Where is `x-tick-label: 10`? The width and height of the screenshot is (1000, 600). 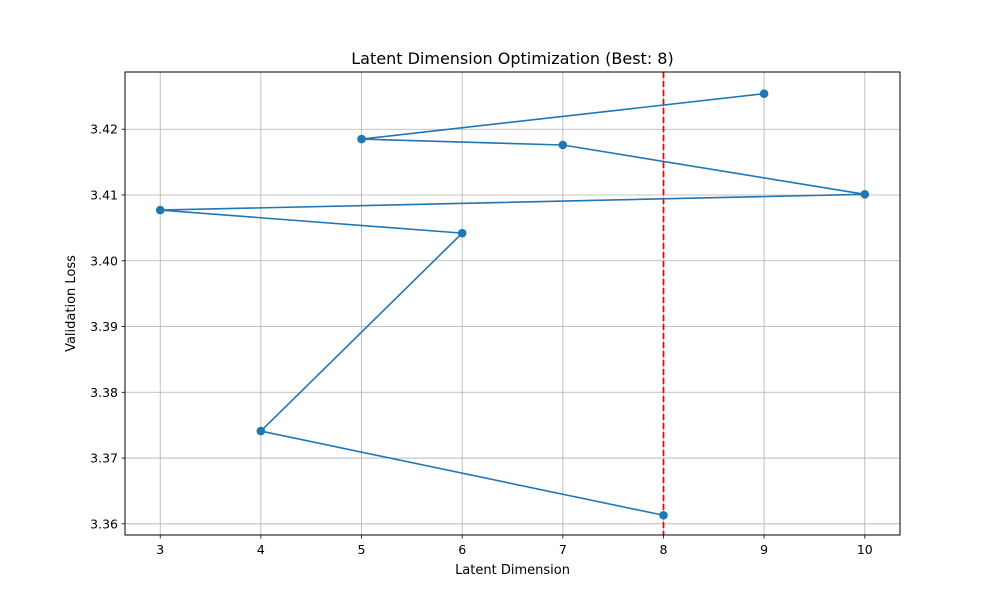 x-tick-label: 10 is located at coordinates (865, 549).